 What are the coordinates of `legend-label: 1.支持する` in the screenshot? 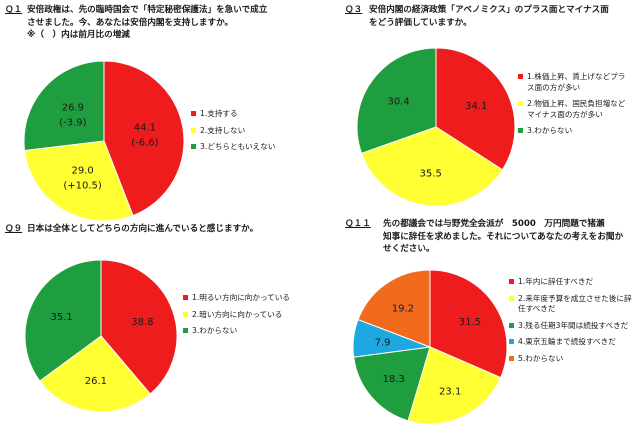 It's located at (219, 113).